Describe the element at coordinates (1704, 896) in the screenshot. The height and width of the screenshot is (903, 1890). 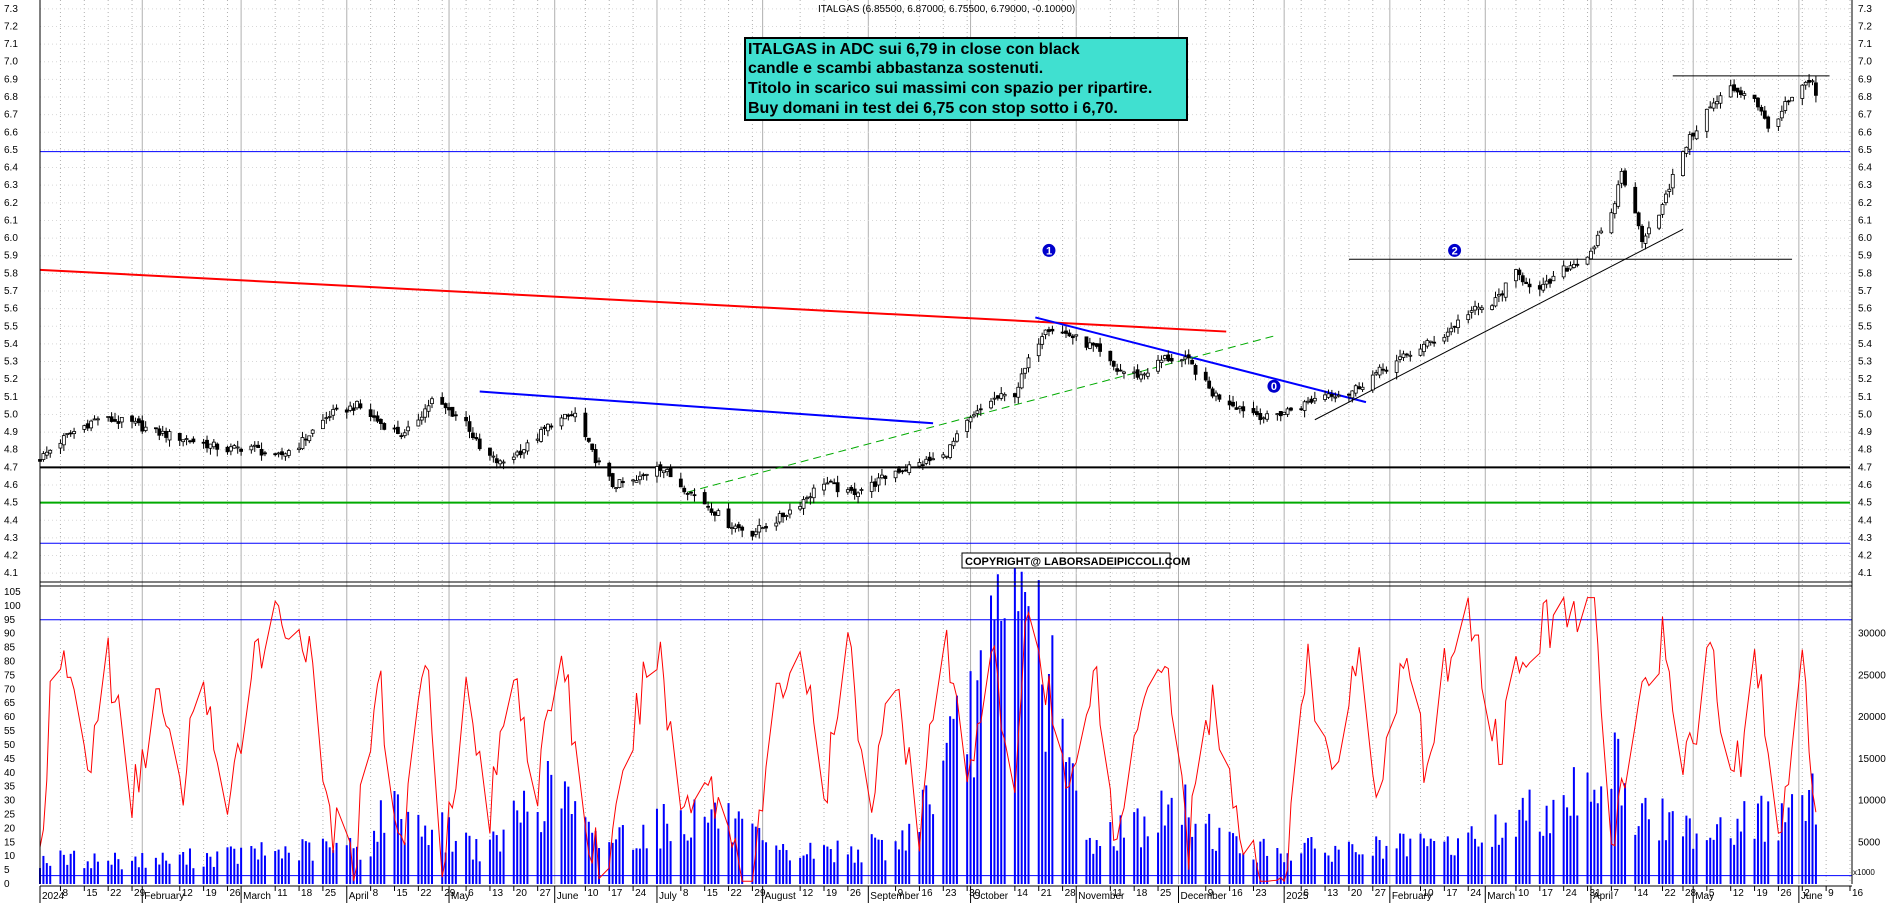
I see `time-tick-label: May` at that location.